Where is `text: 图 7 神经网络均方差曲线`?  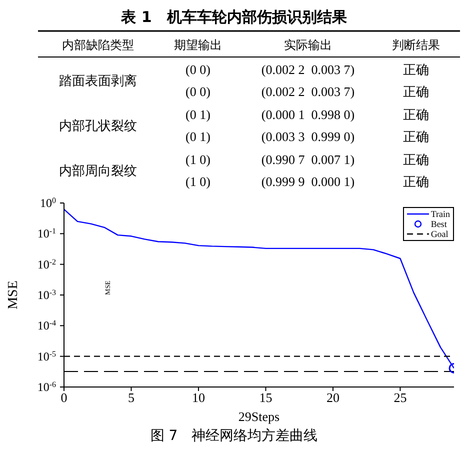 text: 图 7 神经网络均方差曲线 is located at coordinates (234, 436).